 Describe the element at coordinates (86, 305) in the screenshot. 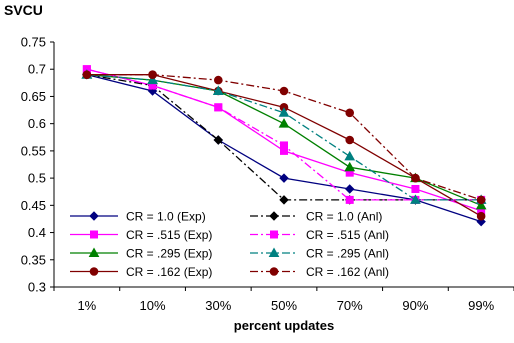

I see `x-tick-label: 1%` at that location.